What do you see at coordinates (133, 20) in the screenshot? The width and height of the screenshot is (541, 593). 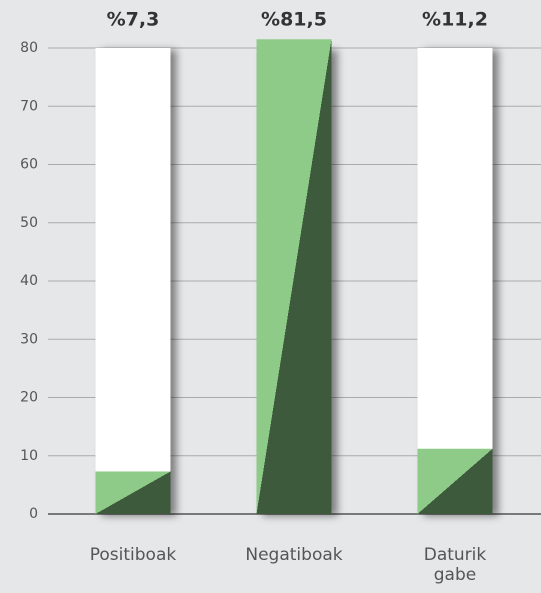 I see `value-label: %7,3` at bounding box center [133, 20].